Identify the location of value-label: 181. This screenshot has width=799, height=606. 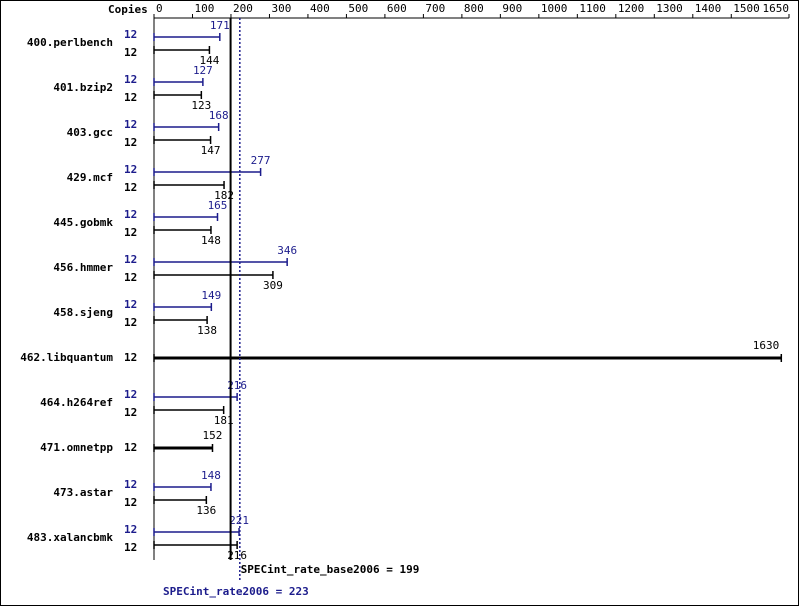
(224, 420).